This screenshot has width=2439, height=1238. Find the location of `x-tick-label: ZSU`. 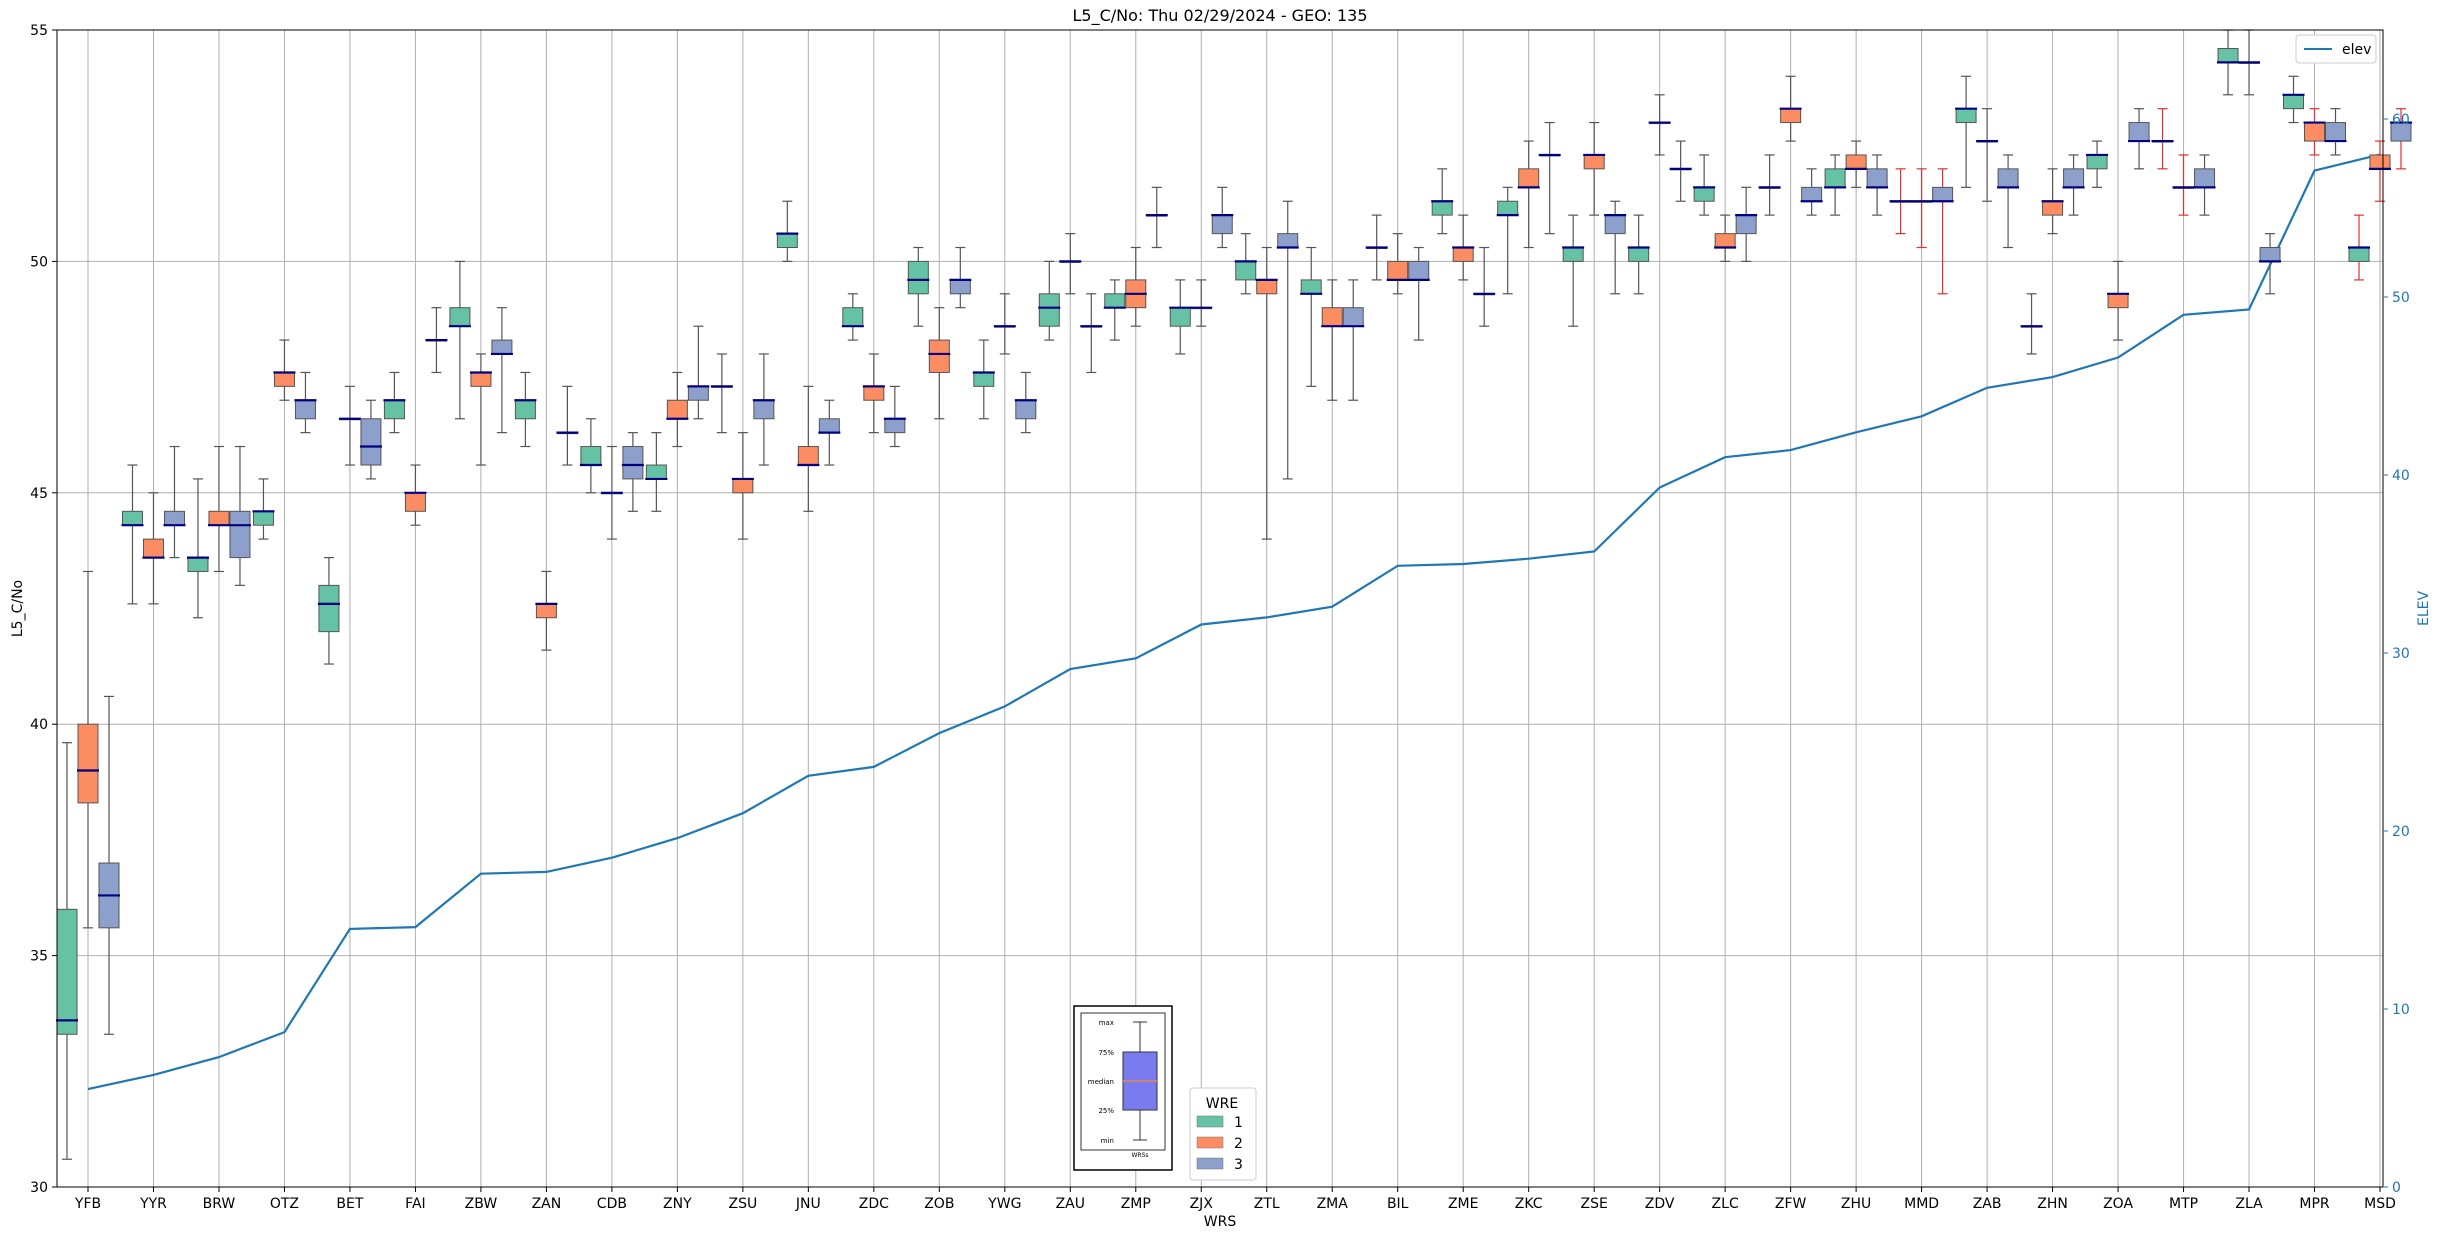

x-tick-label: ZSU is located at coordinates (742, 1204).